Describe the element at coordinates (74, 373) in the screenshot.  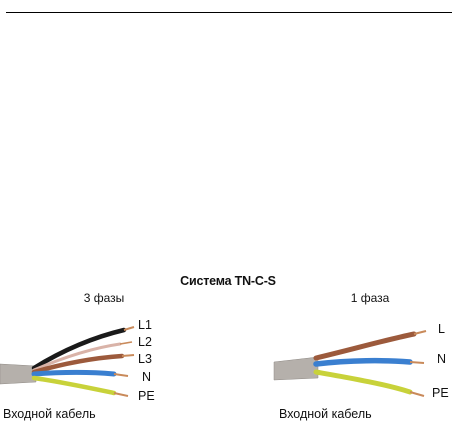
I see `wire-n` at that location.